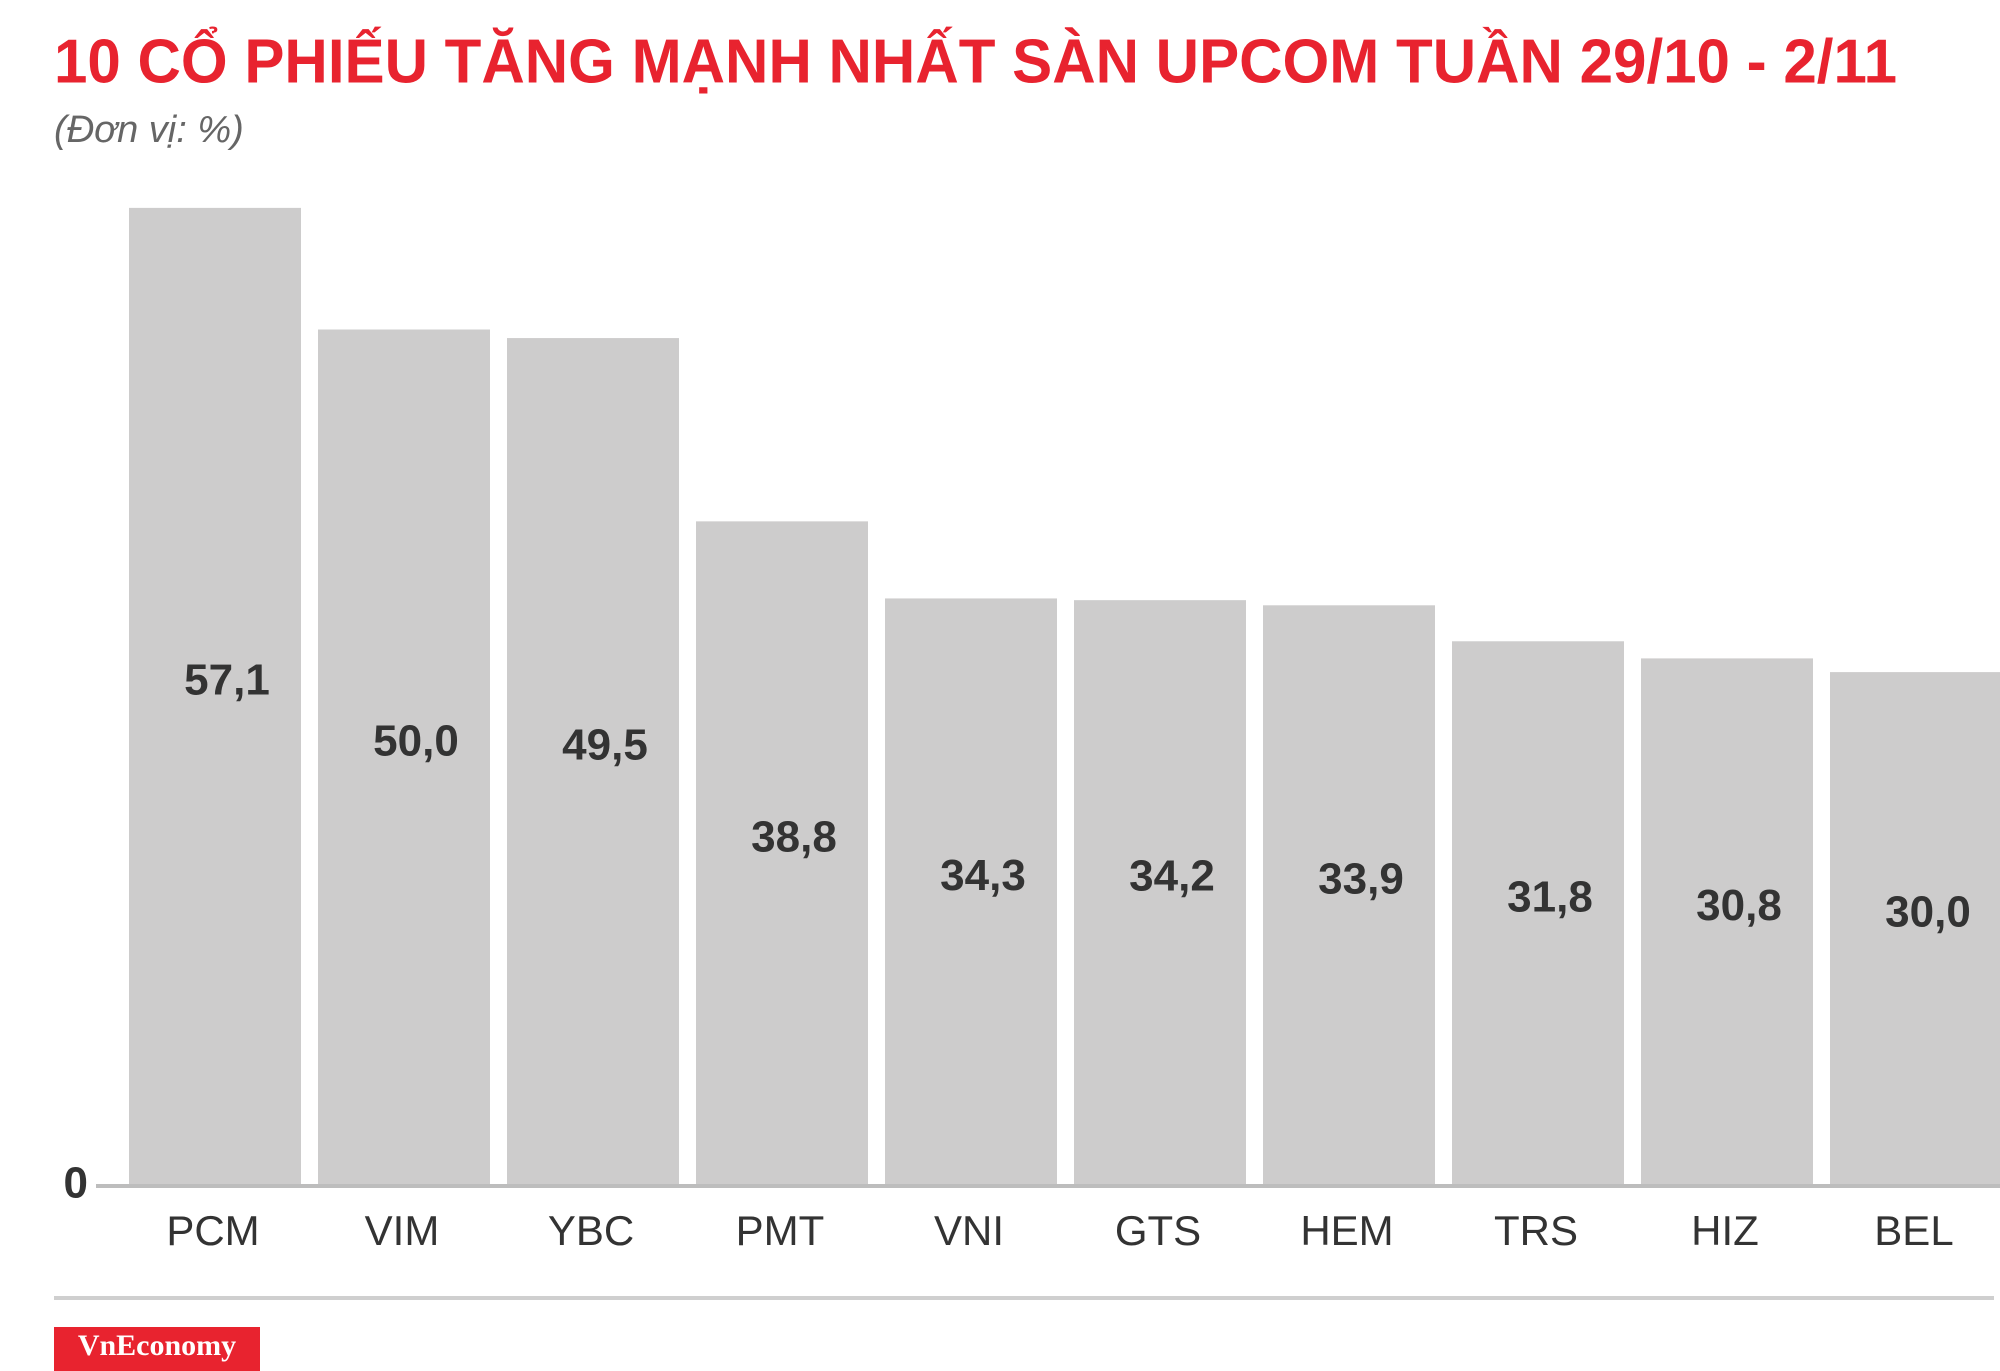  What do you see at coordinates (794, 836) in the screenshot?
I see `value-label: 38,8` at bounding box center [794, 836].